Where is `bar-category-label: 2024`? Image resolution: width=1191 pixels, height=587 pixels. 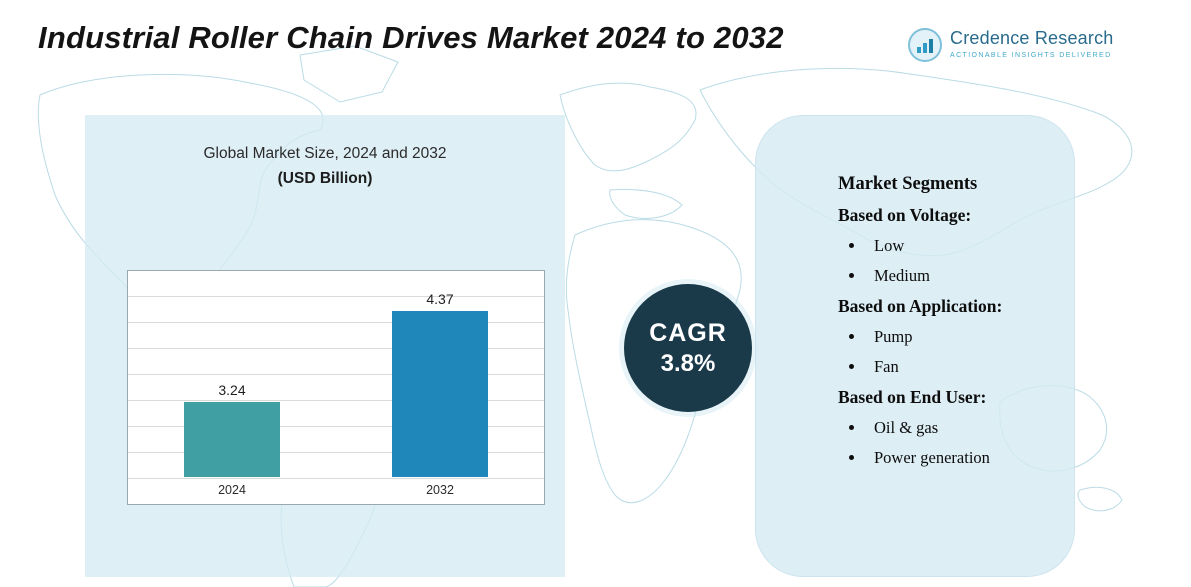
bar-category-label: 2024 is located at coordinates (232, 490).